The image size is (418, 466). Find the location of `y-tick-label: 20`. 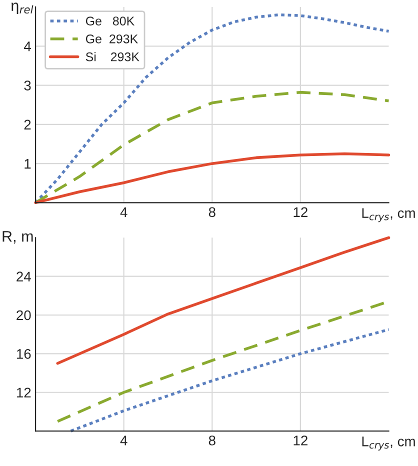

y-tick-label: 20 is located at coordinates (23, 315).